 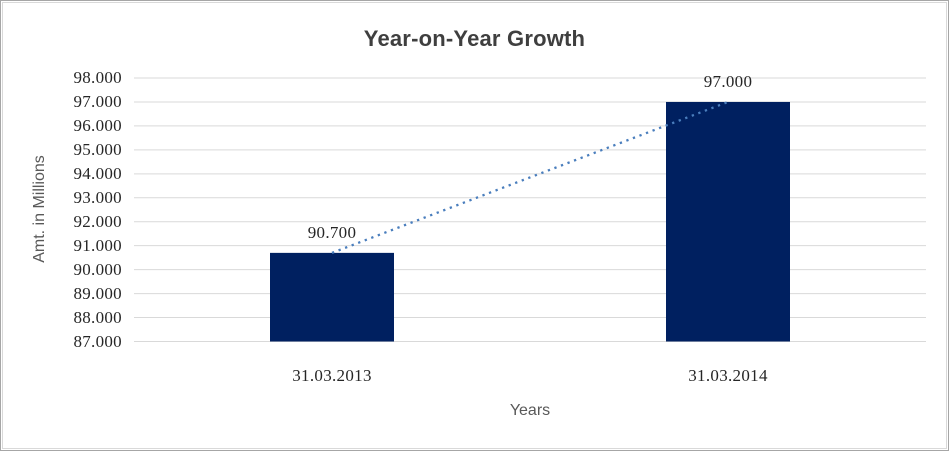 I want to click on y-tick-label: 98.000, so click(x=97, y=77).